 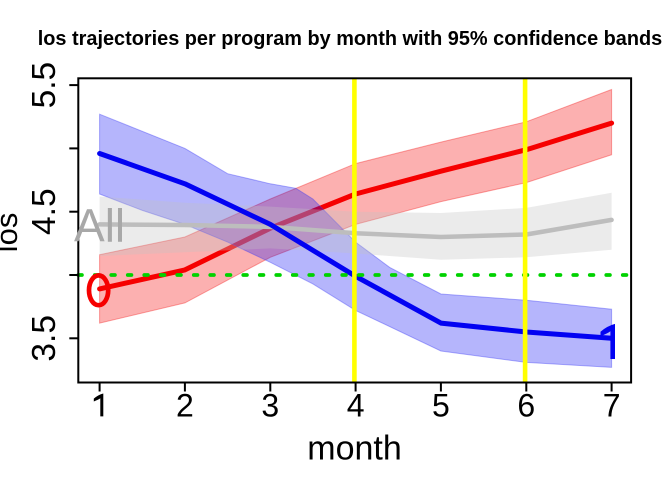 I want to click on svg-text: 5.5, so click(x=44, y=85).